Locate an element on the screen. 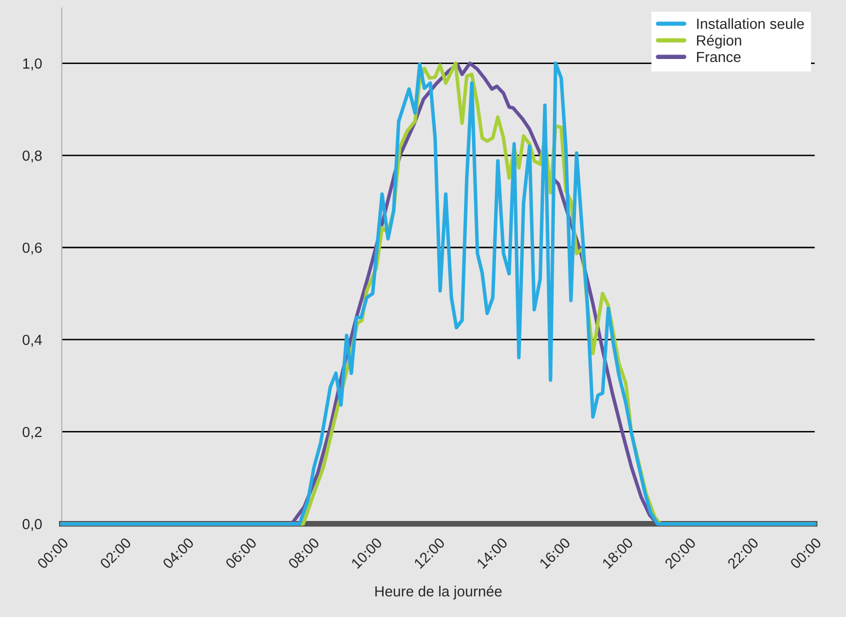  legend-label: France is located at coordinates (719, 57).